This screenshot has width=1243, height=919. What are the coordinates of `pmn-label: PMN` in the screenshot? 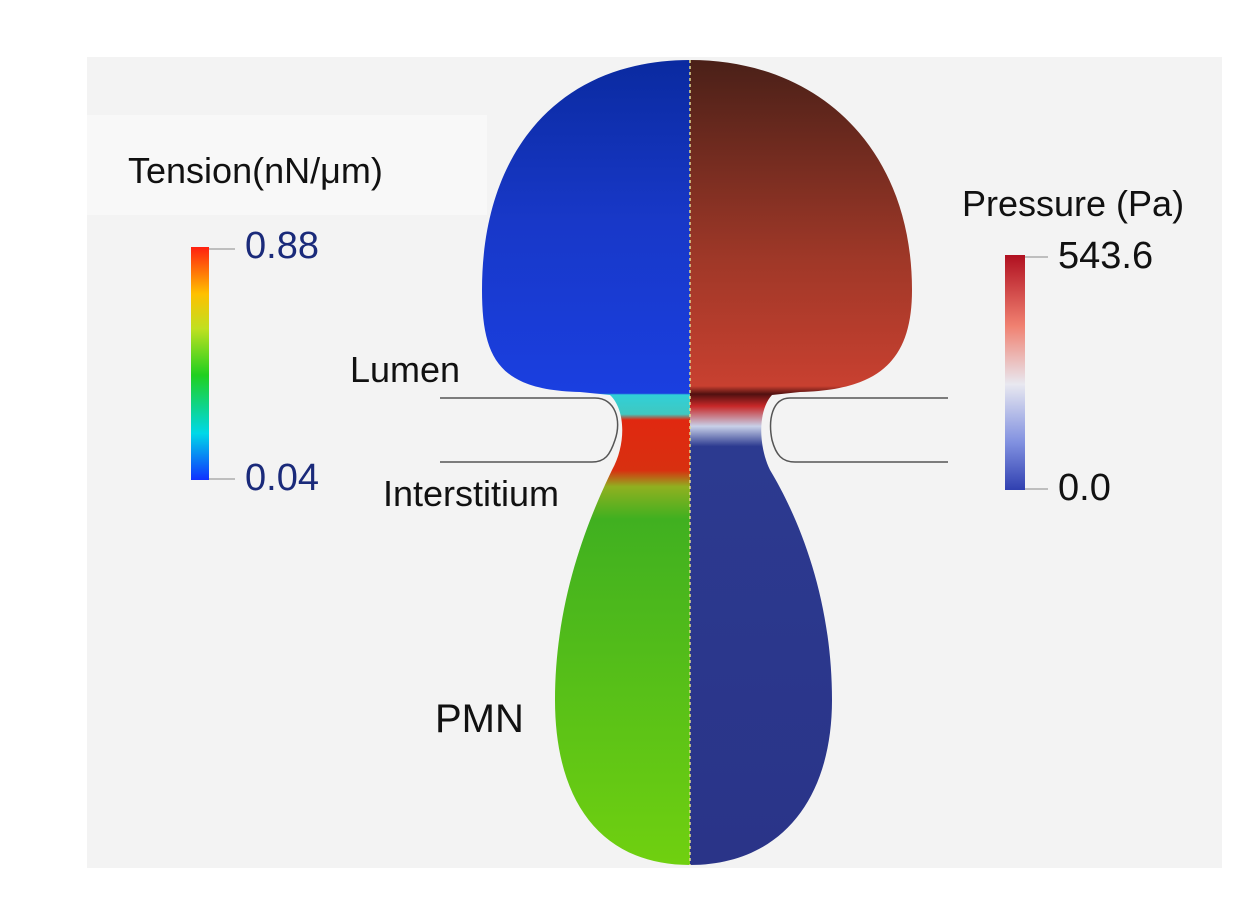 It's located at (479, 719).